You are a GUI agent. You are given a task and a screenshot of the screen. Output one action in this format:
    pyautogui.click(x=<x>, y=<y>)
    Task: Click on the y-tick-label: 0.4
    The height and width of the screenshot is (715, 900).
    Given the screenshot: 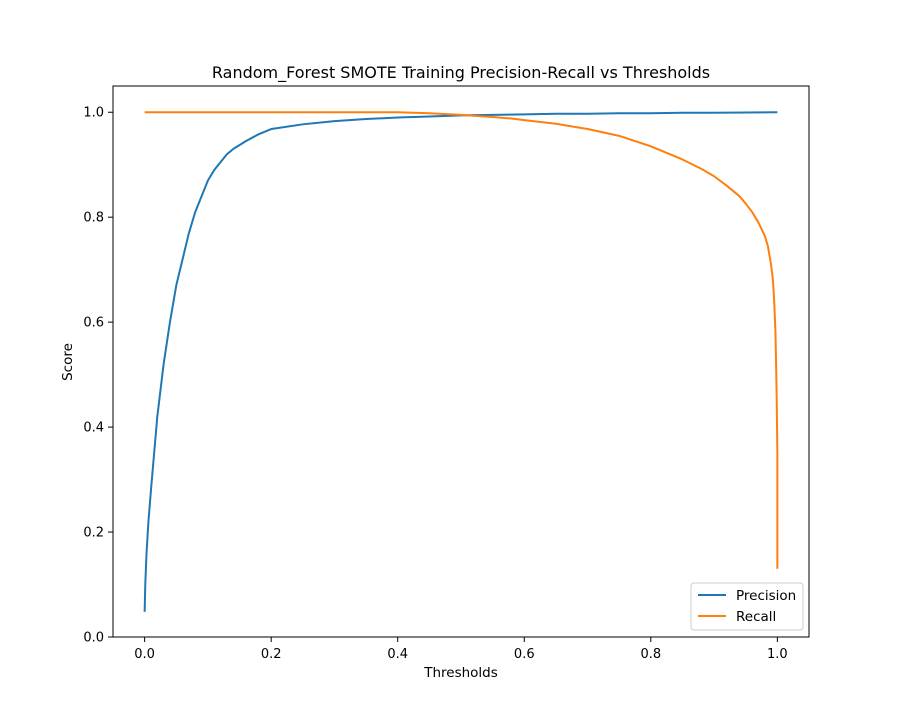 What is the action you would take?
    pyautogui.click(x=93, y=428)
    